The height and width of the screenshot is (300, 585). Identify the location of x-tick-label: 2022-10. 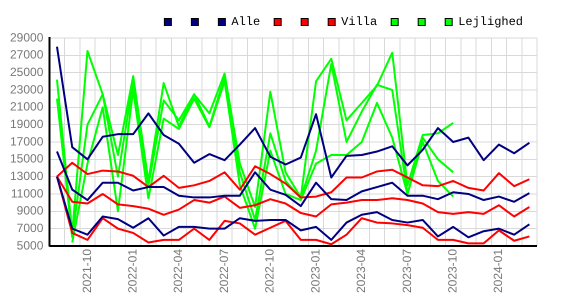
(269, 271).